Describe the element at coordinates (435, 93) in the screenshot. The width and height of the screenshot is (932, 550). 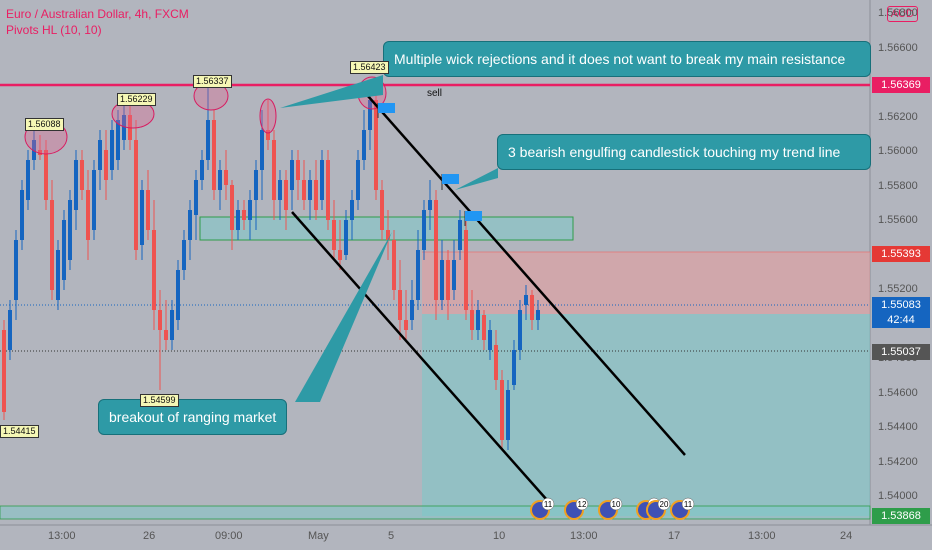
I see `sell-label: sell` at that location.